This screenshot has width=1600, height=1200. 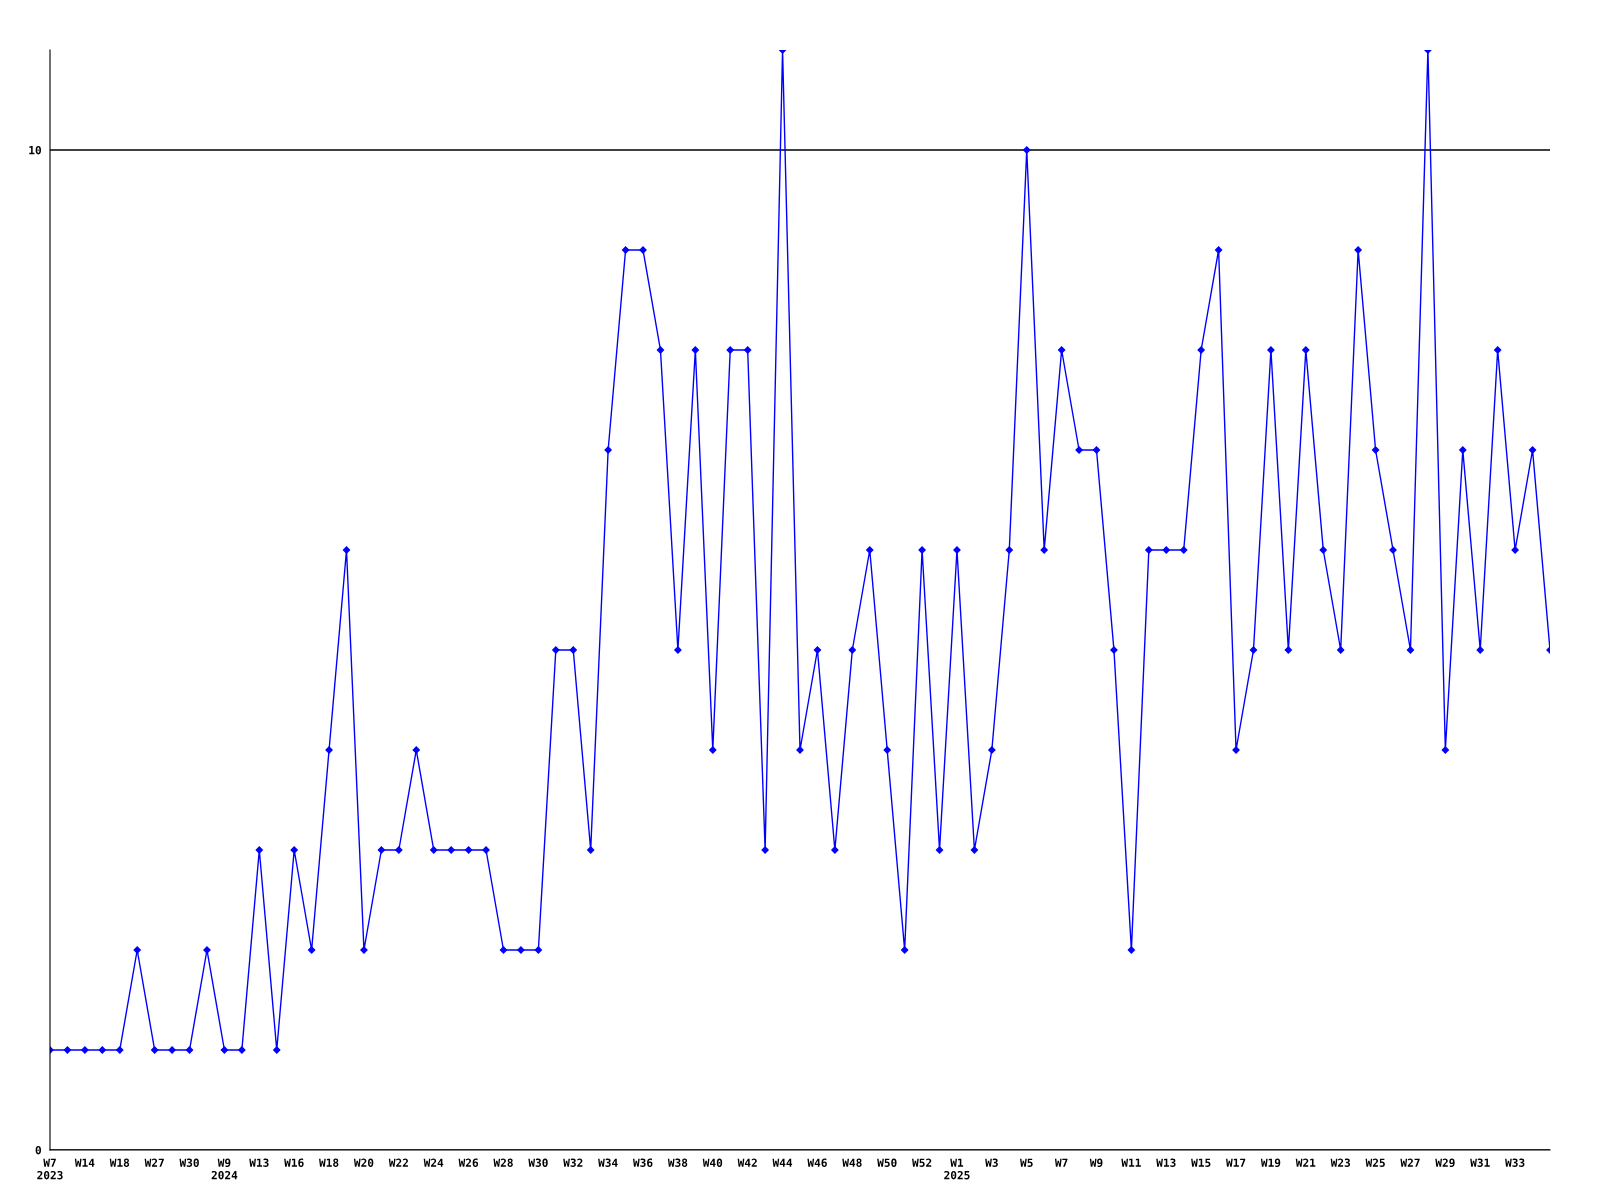 What do you see at coordinates (1061, 1162) in the screenshot?
I see `x-tick-label: W7` at bounding box center [1061, 1162].